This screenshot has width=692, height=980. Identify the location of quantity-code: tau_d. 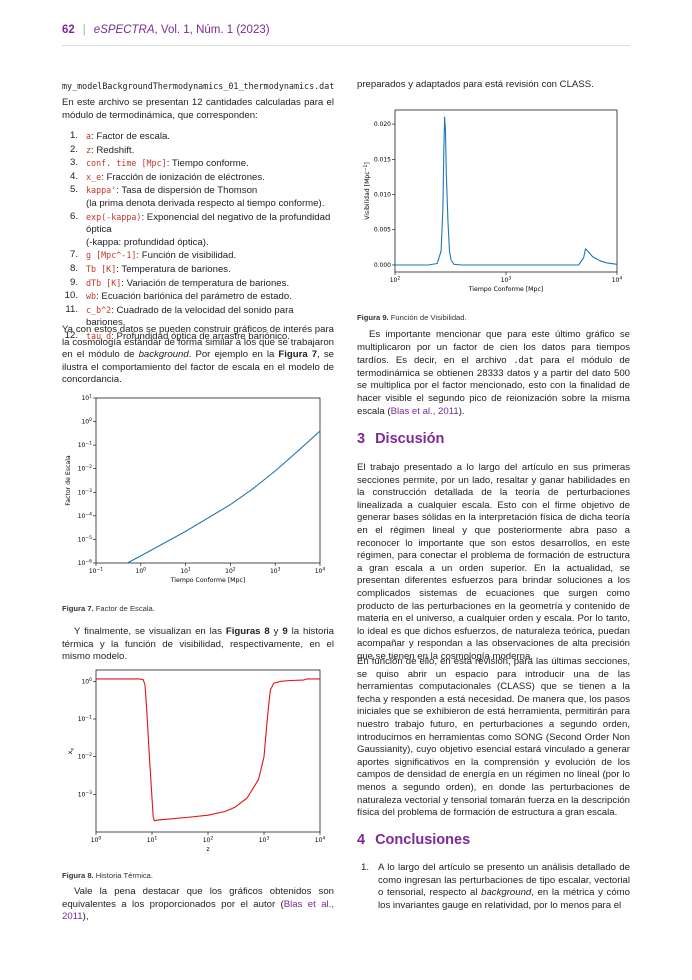
(99, 335).